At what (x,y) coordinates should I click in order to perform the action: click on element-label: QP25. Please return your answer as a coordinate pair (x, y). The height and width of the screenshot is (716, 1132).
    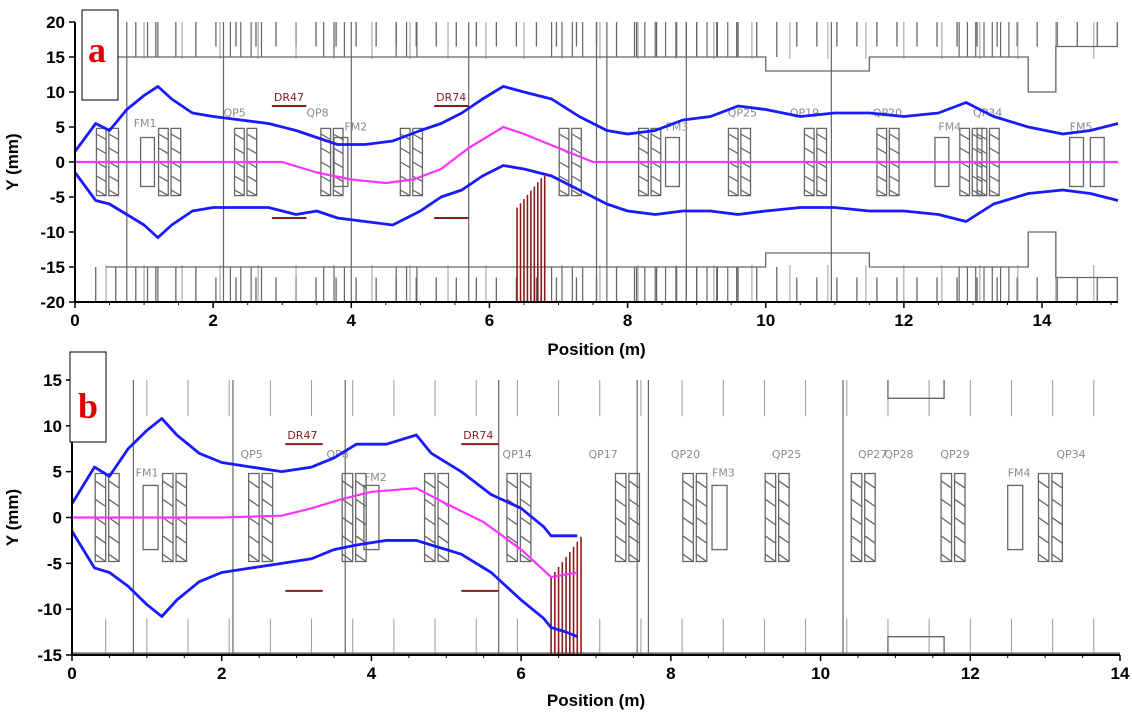
    Looking at the image, I should click on (786, 454).